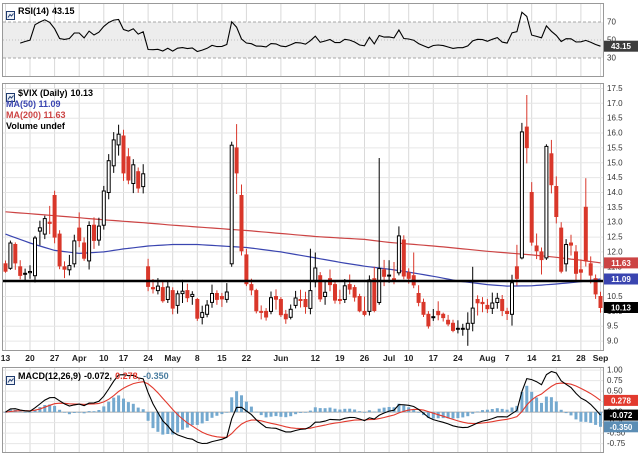 Image resolution: width=640 pixels, height=463 pixels. What do you see at coordinates (156, 376) in the screenshot?
I see `macd-histogram-value: -0.350` at bounding box center [156, 376].